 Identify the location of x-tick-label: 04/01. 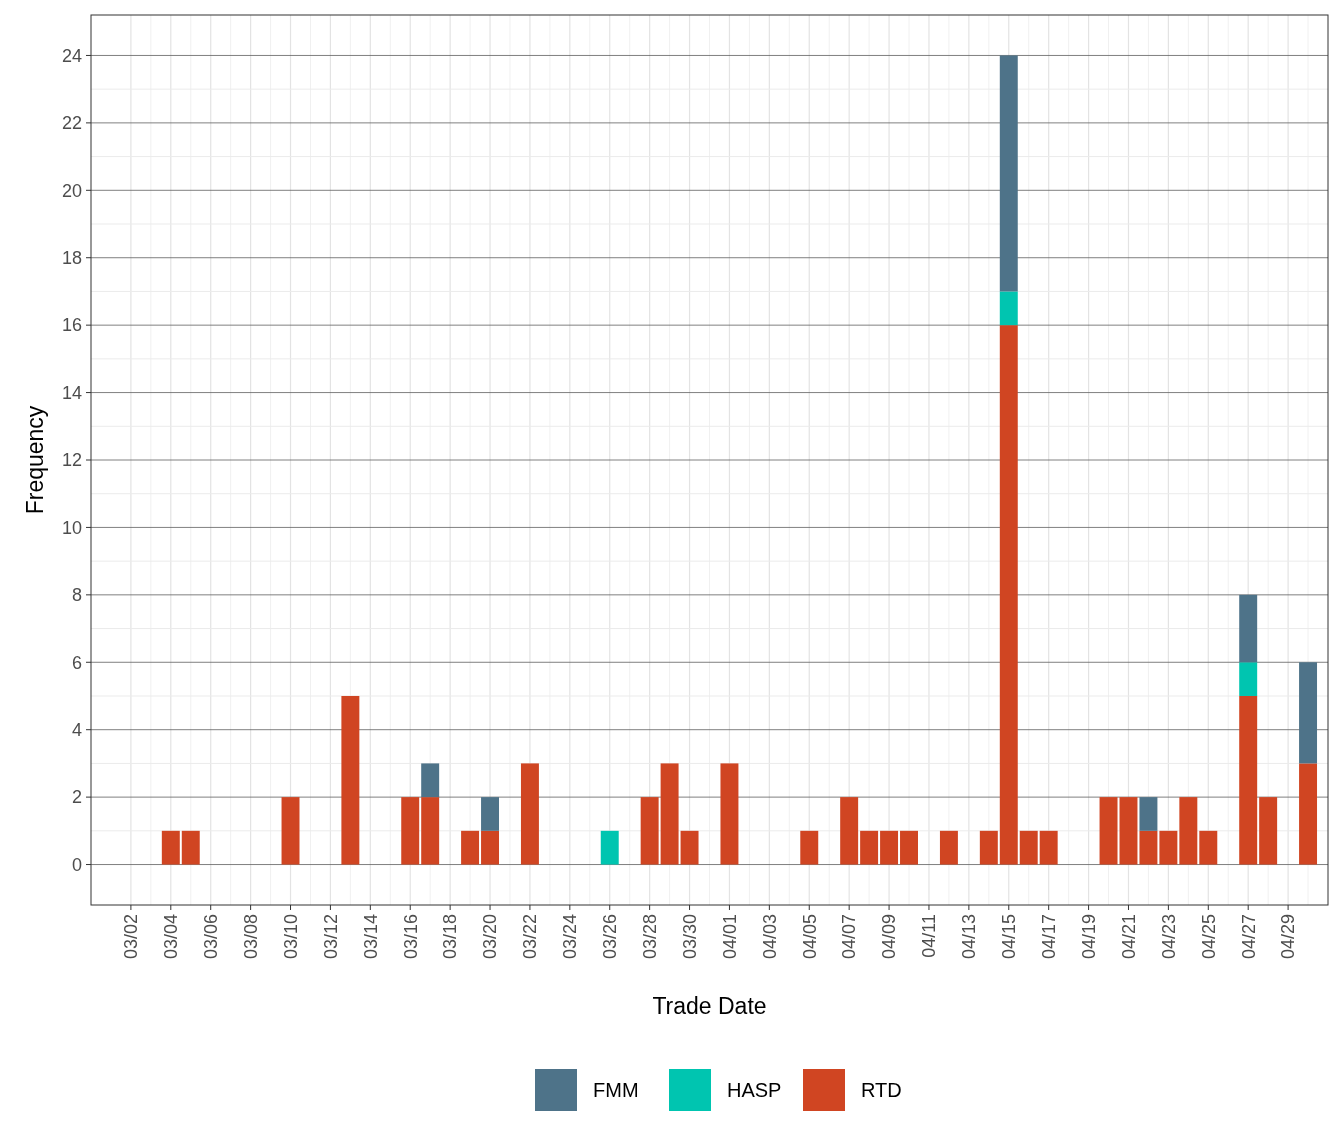
(729, 937).